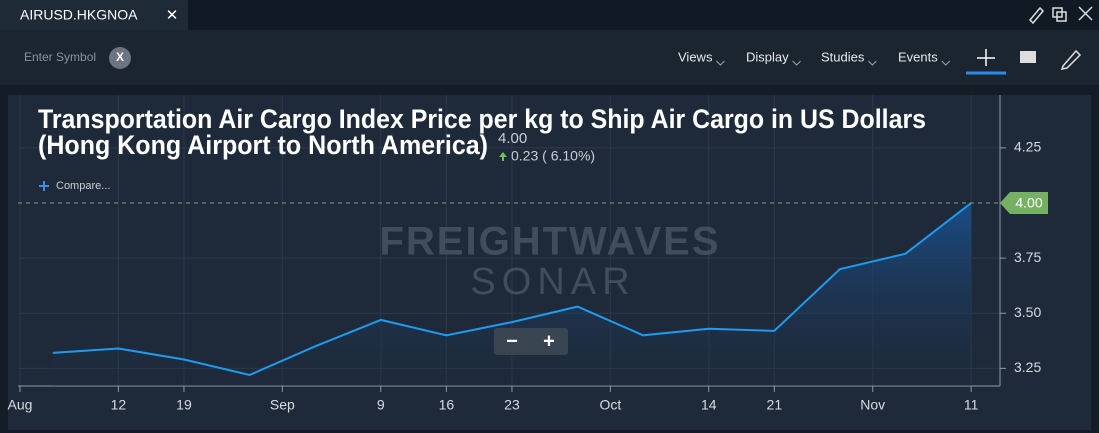 The width and height of the screenshot is (1099, 433). I want to click on compare-plus, so click(44, 186).